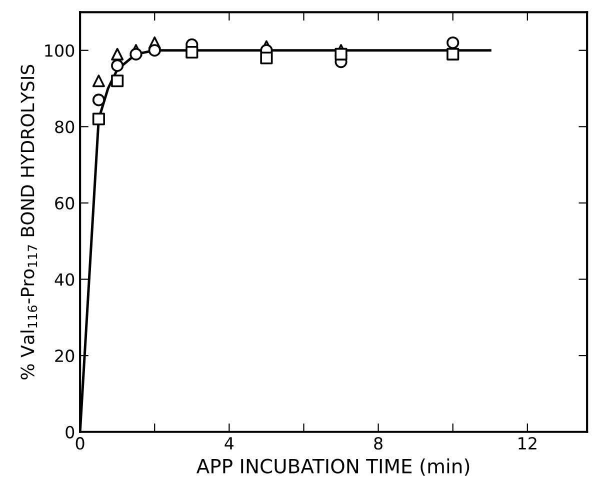  I want to click on x-tick-label: 12, so click(527, 443).